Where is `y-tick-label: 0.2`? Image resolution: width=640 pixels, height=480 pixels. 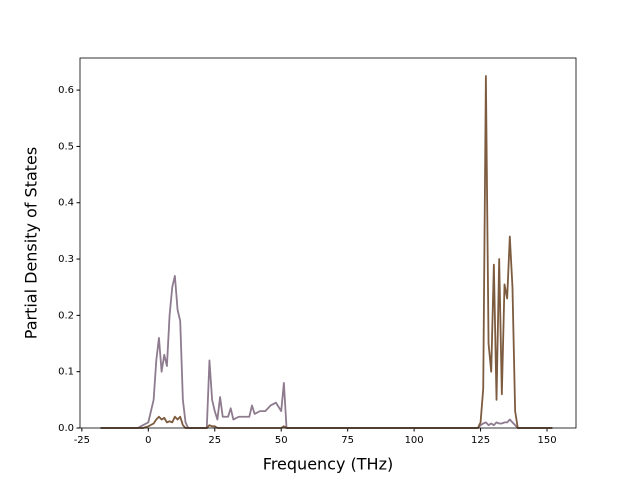 y-tick-label: 0.2 is located at coordinates (66, 315).